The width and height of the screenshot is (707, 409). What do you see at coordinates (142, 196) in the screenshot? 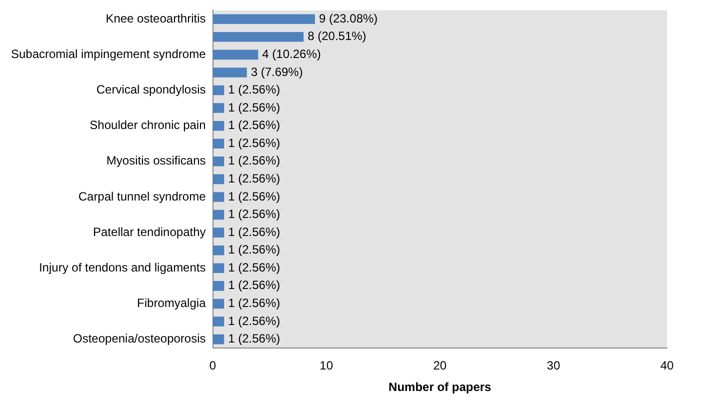
I see `y-tick-label: Carpal tunnel syndrome` at bounding box center [142, 196].